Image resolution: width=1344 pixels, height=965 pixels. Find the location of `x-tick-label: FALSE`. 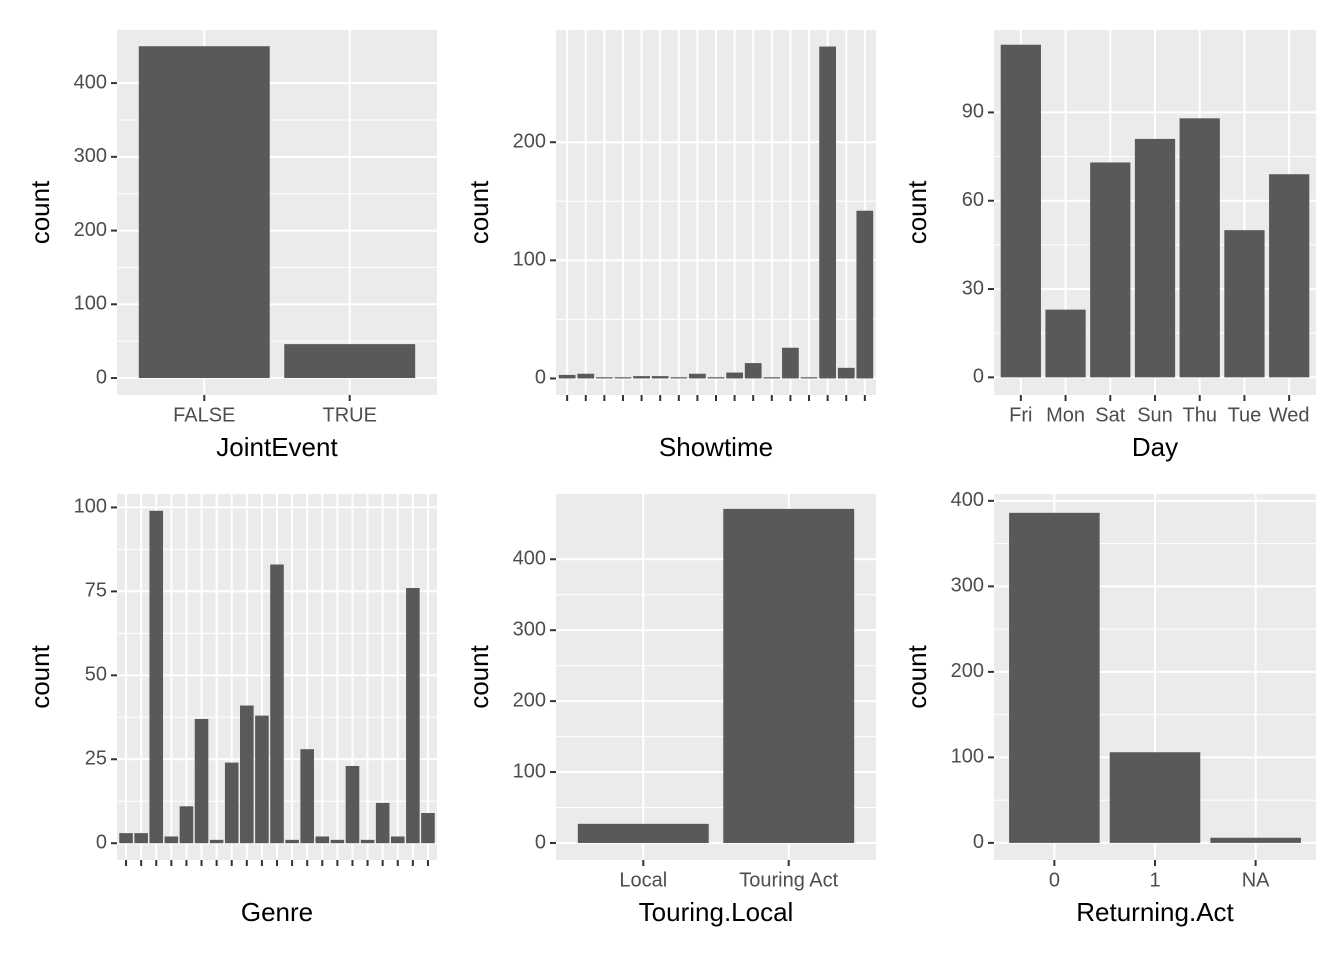

x-tick-label: FALSE is located at coordinates (204, 415).